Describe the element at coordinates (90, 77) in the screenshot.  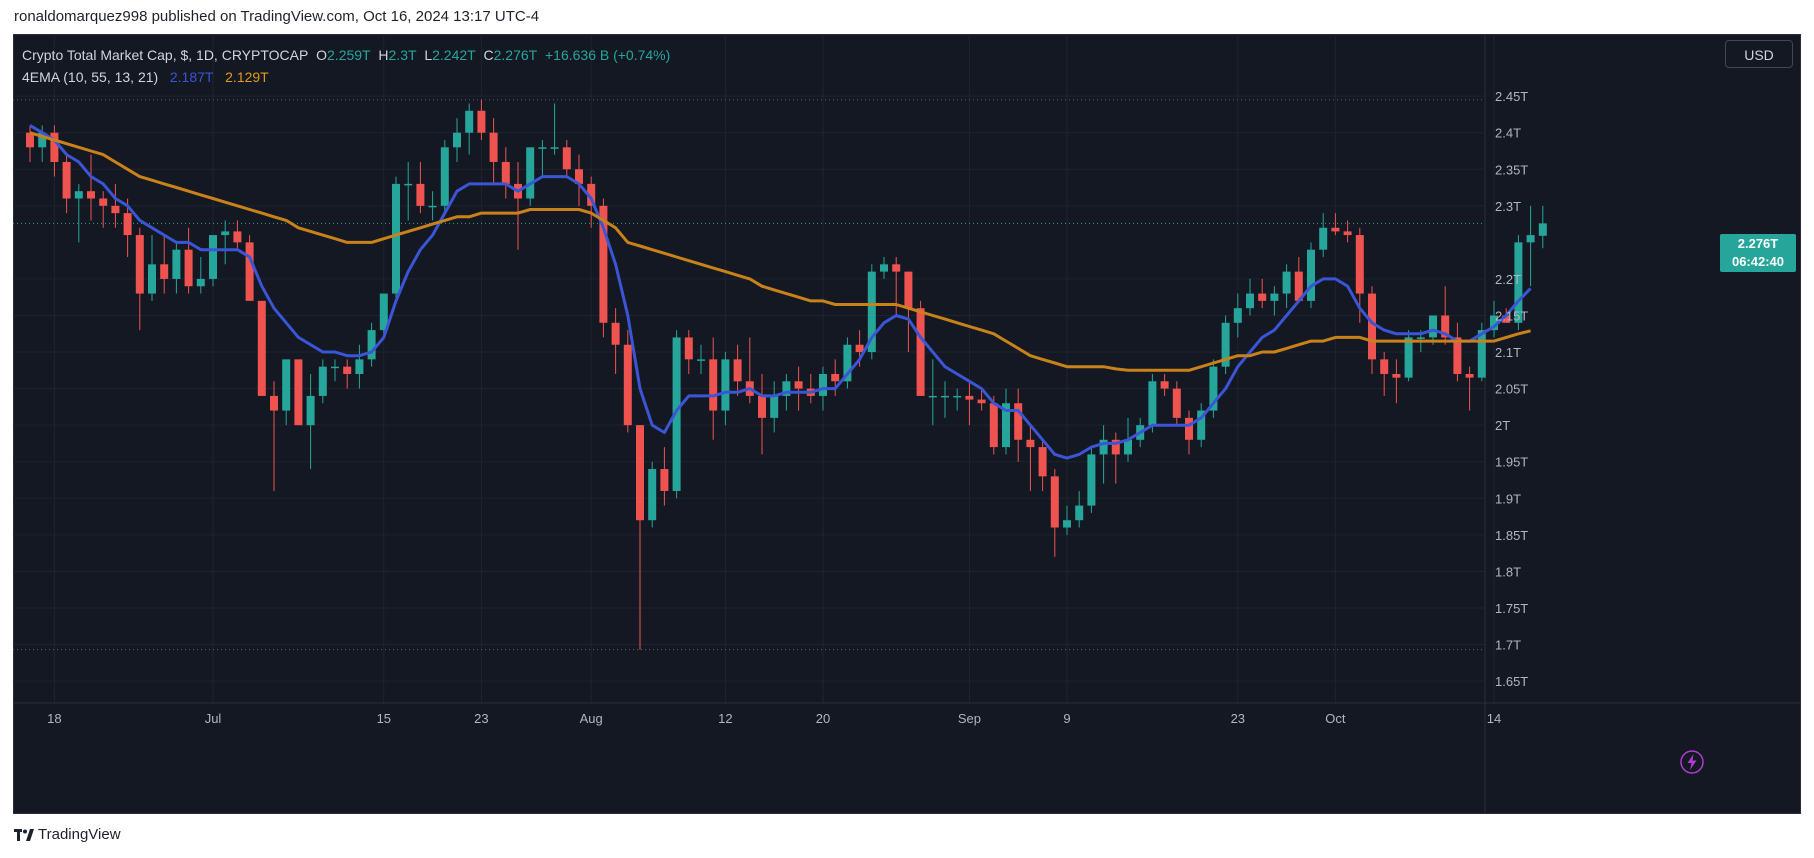
I see `indicator-name: 4EMA (10, 55, 13, 21)` at that location.